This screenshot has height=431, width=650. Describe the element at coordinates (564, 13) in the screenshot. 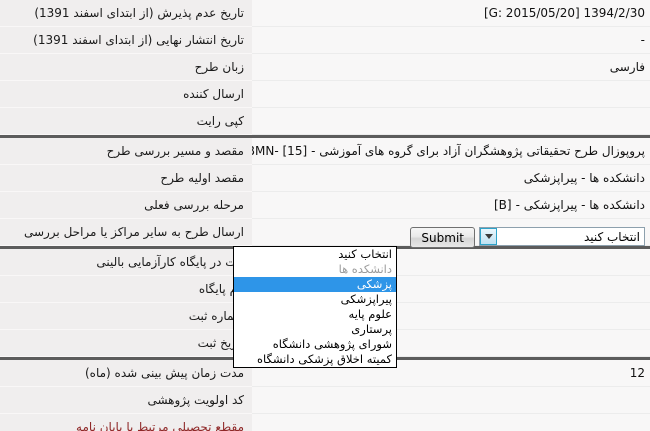

I see `rejection-date-value: [G: 2015/05/20] 1394/2/30` at that location.